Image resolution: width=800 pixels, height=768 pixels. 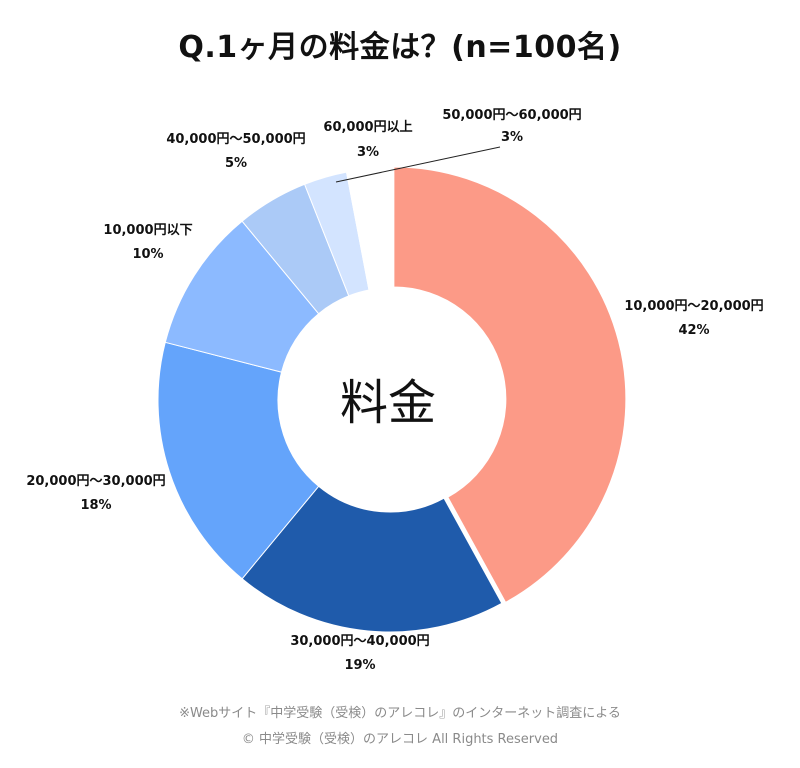 What do you see at coordinates (693, 330) in the screenshot?
I see `slice-value-1: 42%` at bounding box center [693, 330].